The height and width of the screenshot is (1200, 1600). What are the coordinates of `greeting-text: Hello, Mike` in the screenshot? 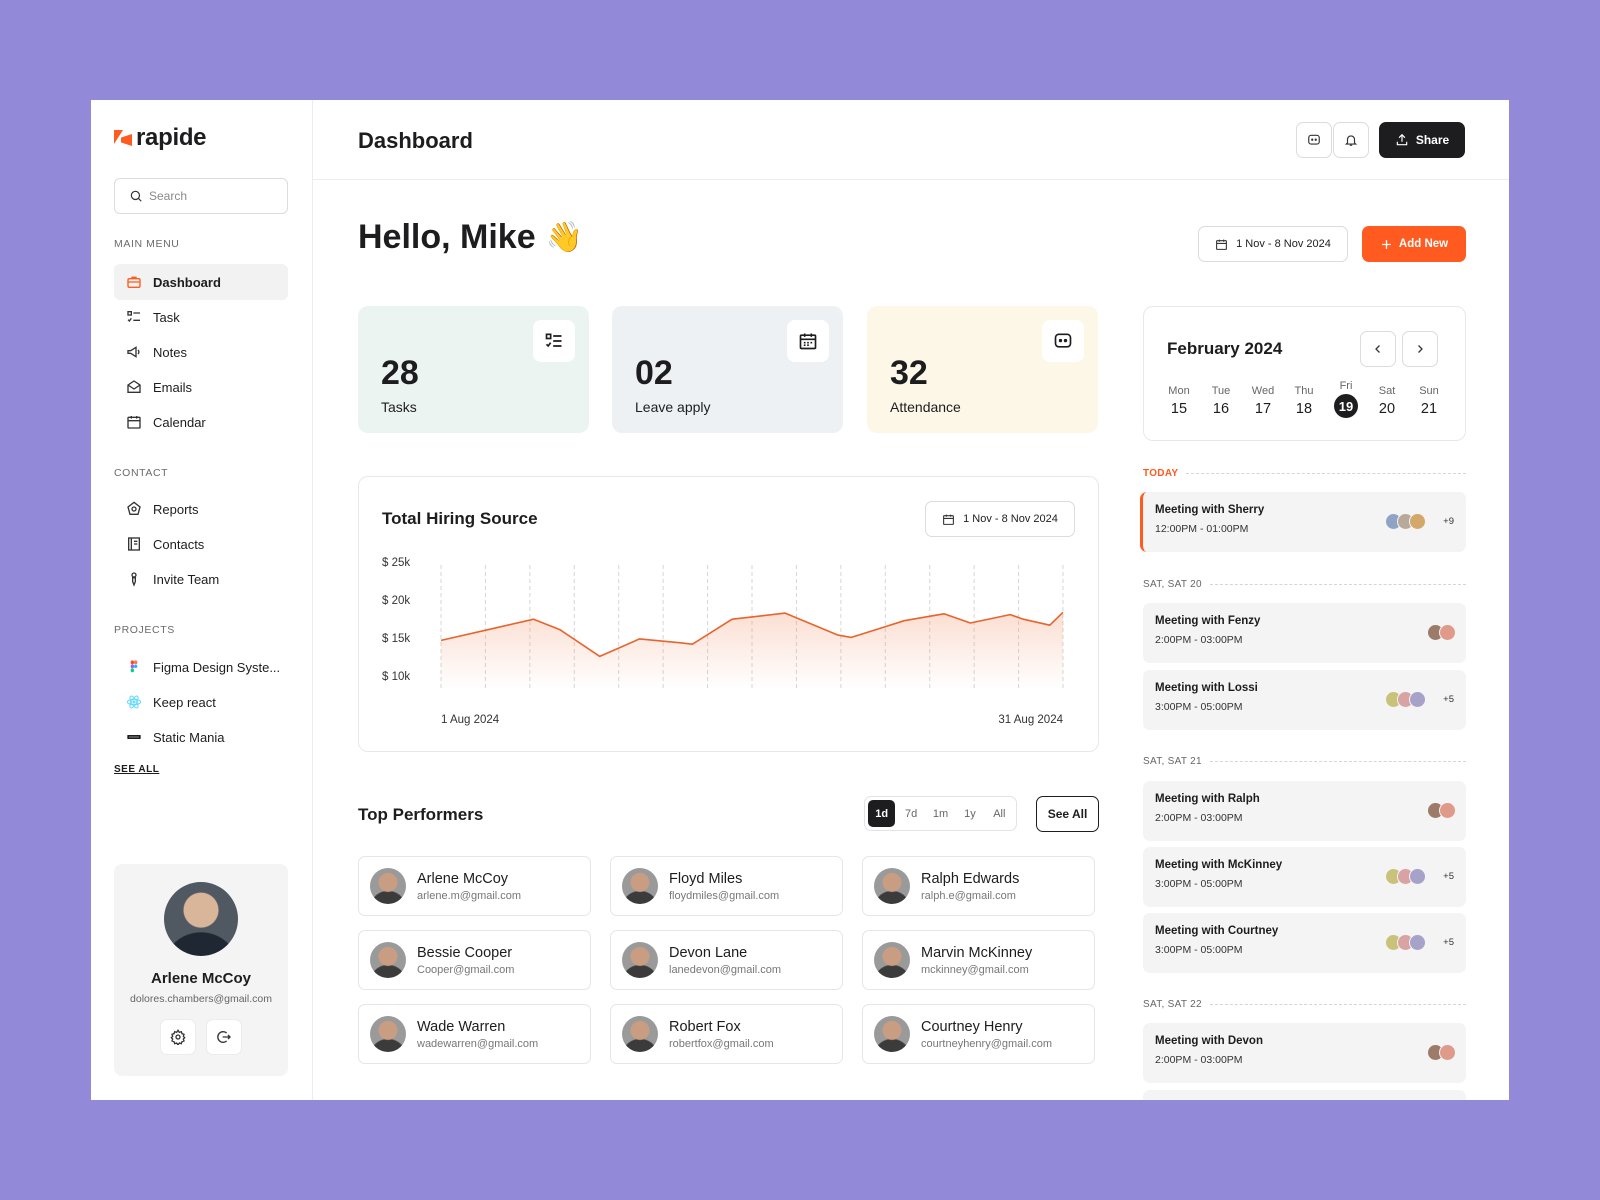 It's located at (447, 237).